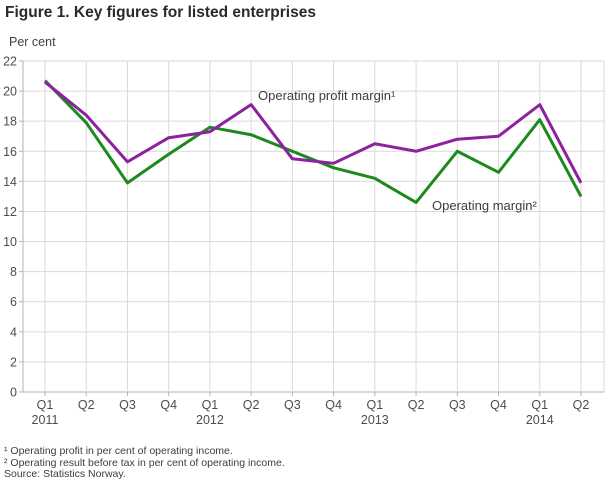  Describe the element at coordinates (210, 420) in the screenshot. I see `x-tick-year-label: 2012` at that location.